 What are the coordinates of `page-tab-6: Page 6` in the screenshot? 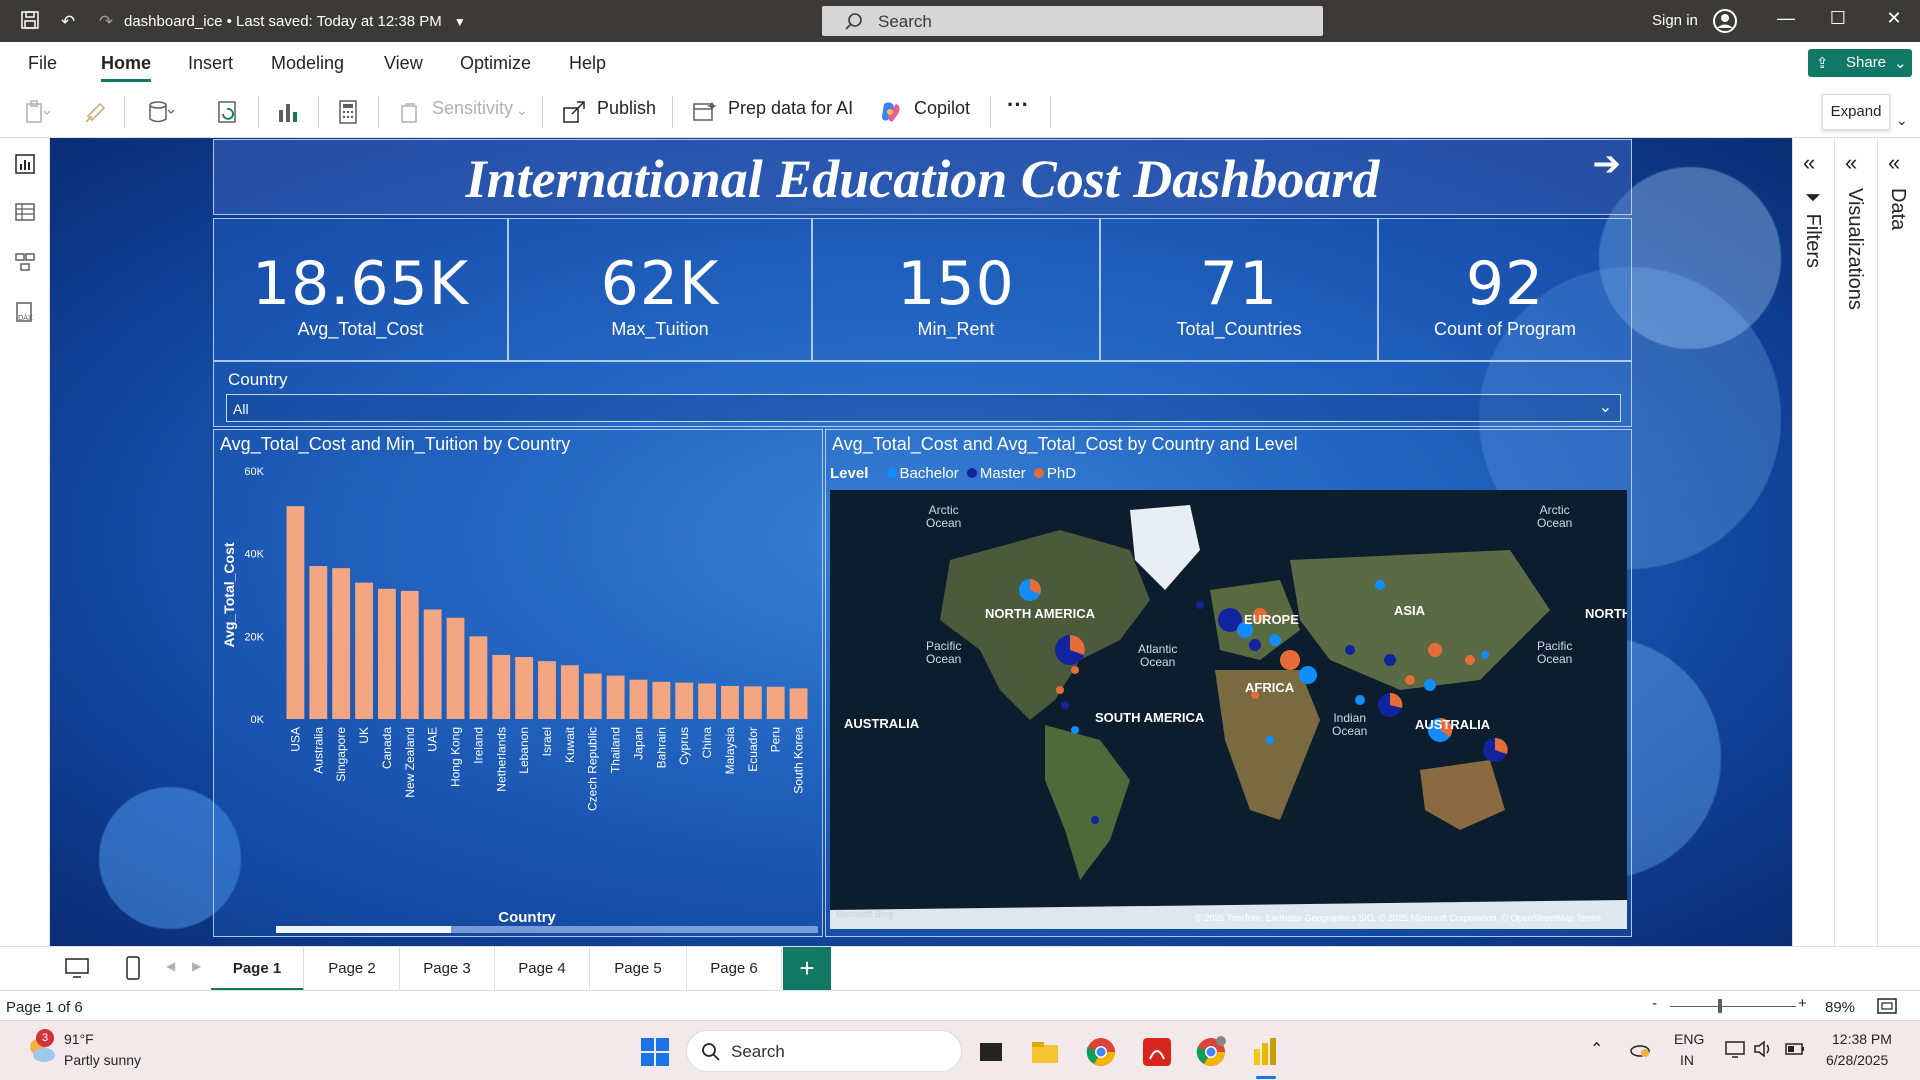 It's located at (734, 969).